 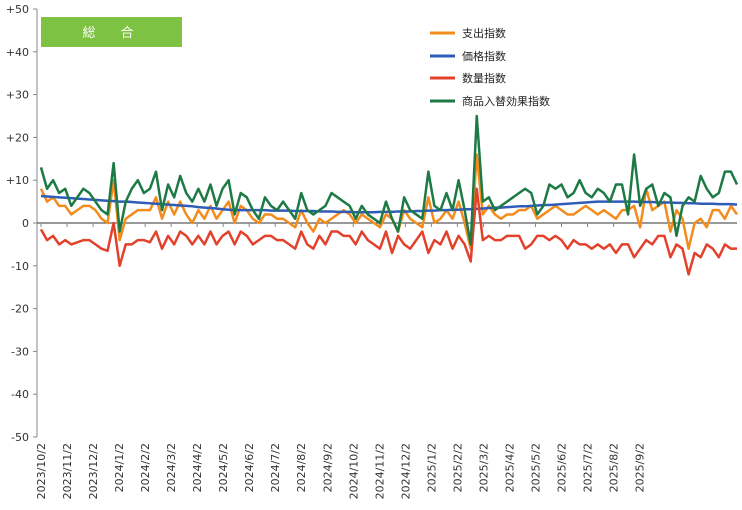 I want to click on y-tick-label: -20, so click(x=20, y=309).